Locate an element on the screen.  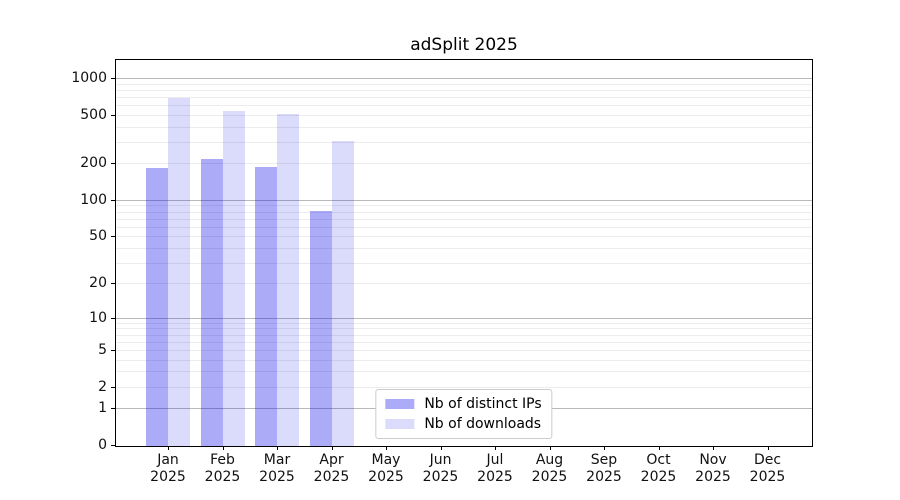
legend-item-downloads: Nb of downloads is located at coordinates (463, 424).